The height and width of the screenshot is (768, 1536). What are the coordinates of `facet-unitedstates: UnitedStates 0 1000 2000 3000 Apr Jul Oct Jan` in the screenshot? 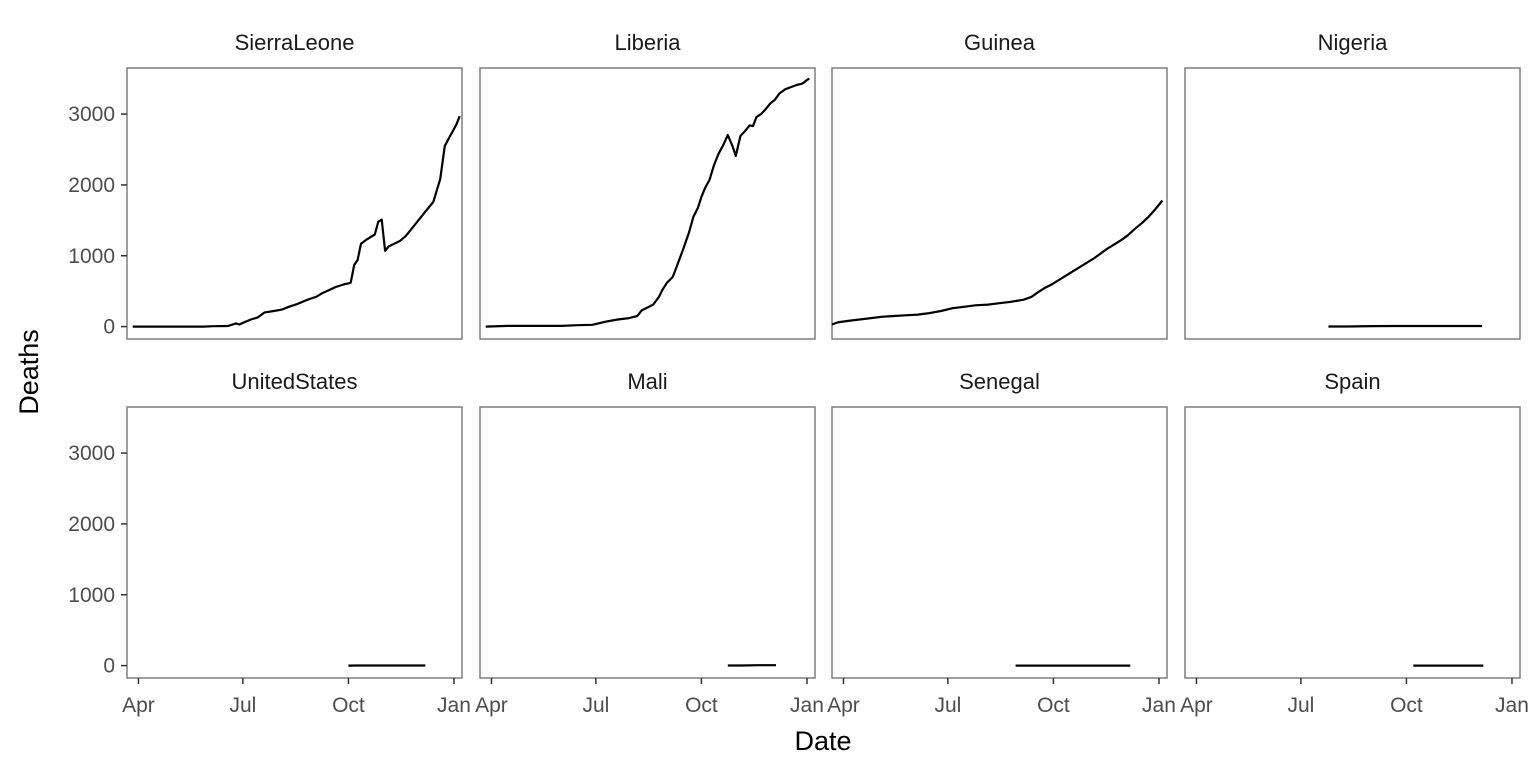 It's located at (269, 543).